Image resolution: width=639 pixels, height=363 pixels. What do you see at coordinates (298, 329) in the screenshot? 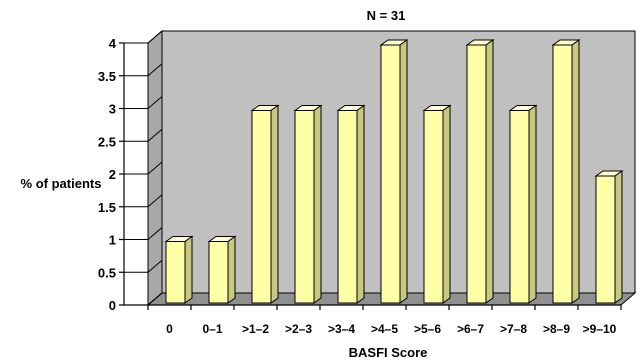
I see `x-tick-label: >2–3` at bounding box center [298, 329].